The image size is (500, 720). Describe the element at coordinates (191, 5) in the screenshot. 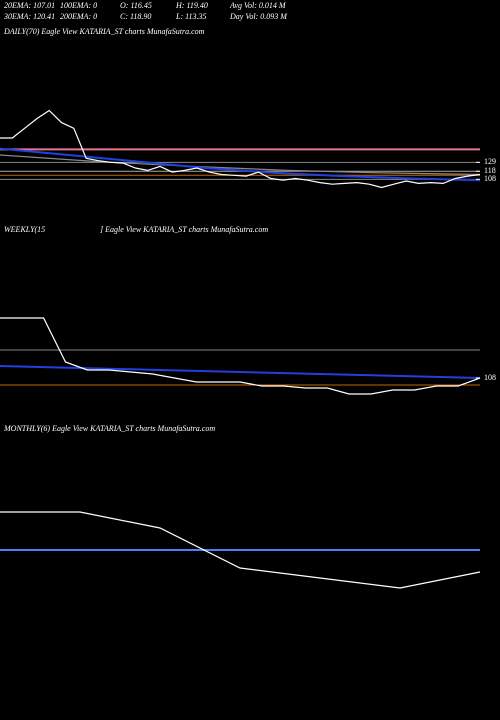

I see `stat: H: 119.40` at that location.